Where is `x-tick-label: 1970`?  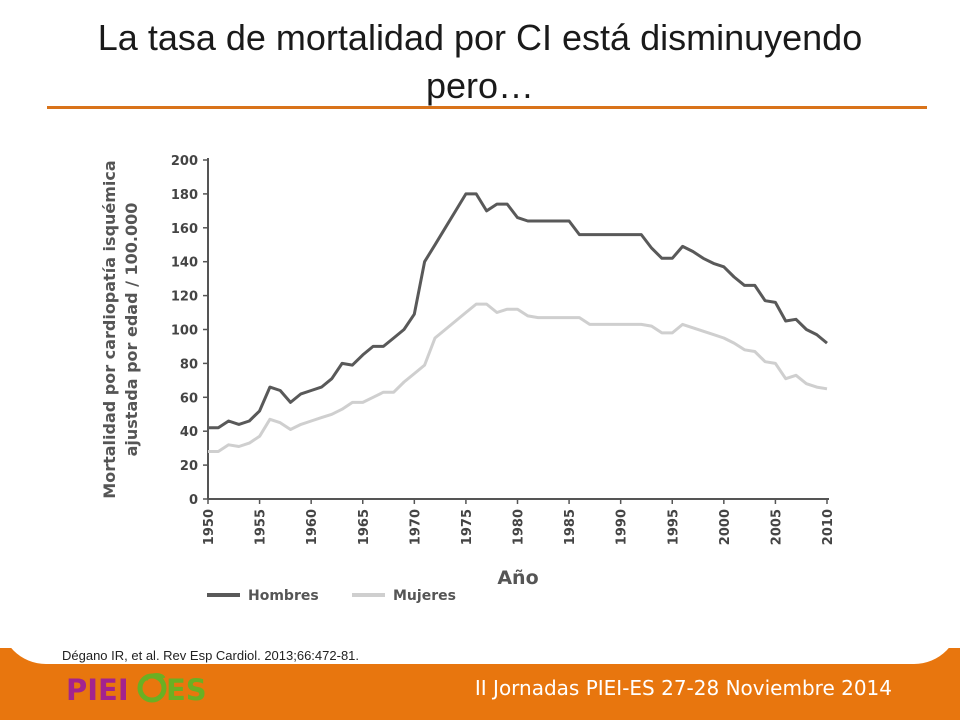
x-tick-label: 1970 is located at coordinates (415, 527).